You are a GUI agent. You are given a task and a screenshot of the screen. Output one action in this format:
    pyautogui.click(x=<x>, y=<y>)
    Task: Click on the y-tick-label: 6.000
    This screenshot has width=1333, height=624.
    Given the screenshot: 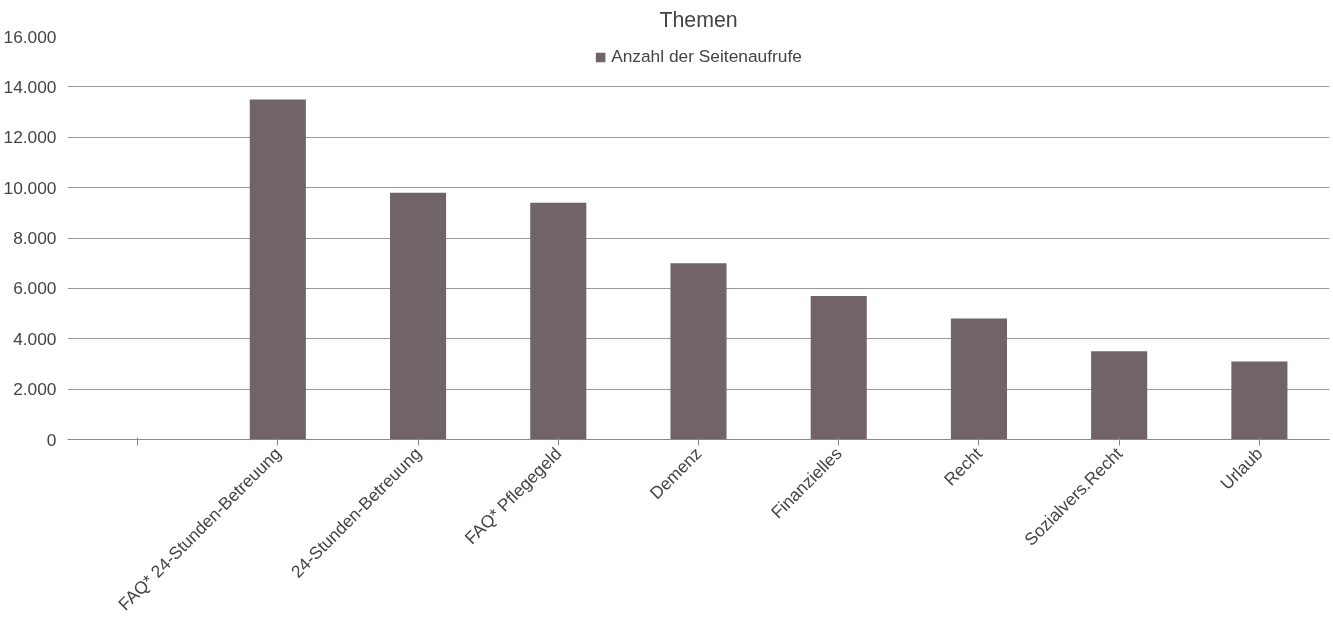 What is the action you would take?
    pyautogui.click(x=35, y=288)
    